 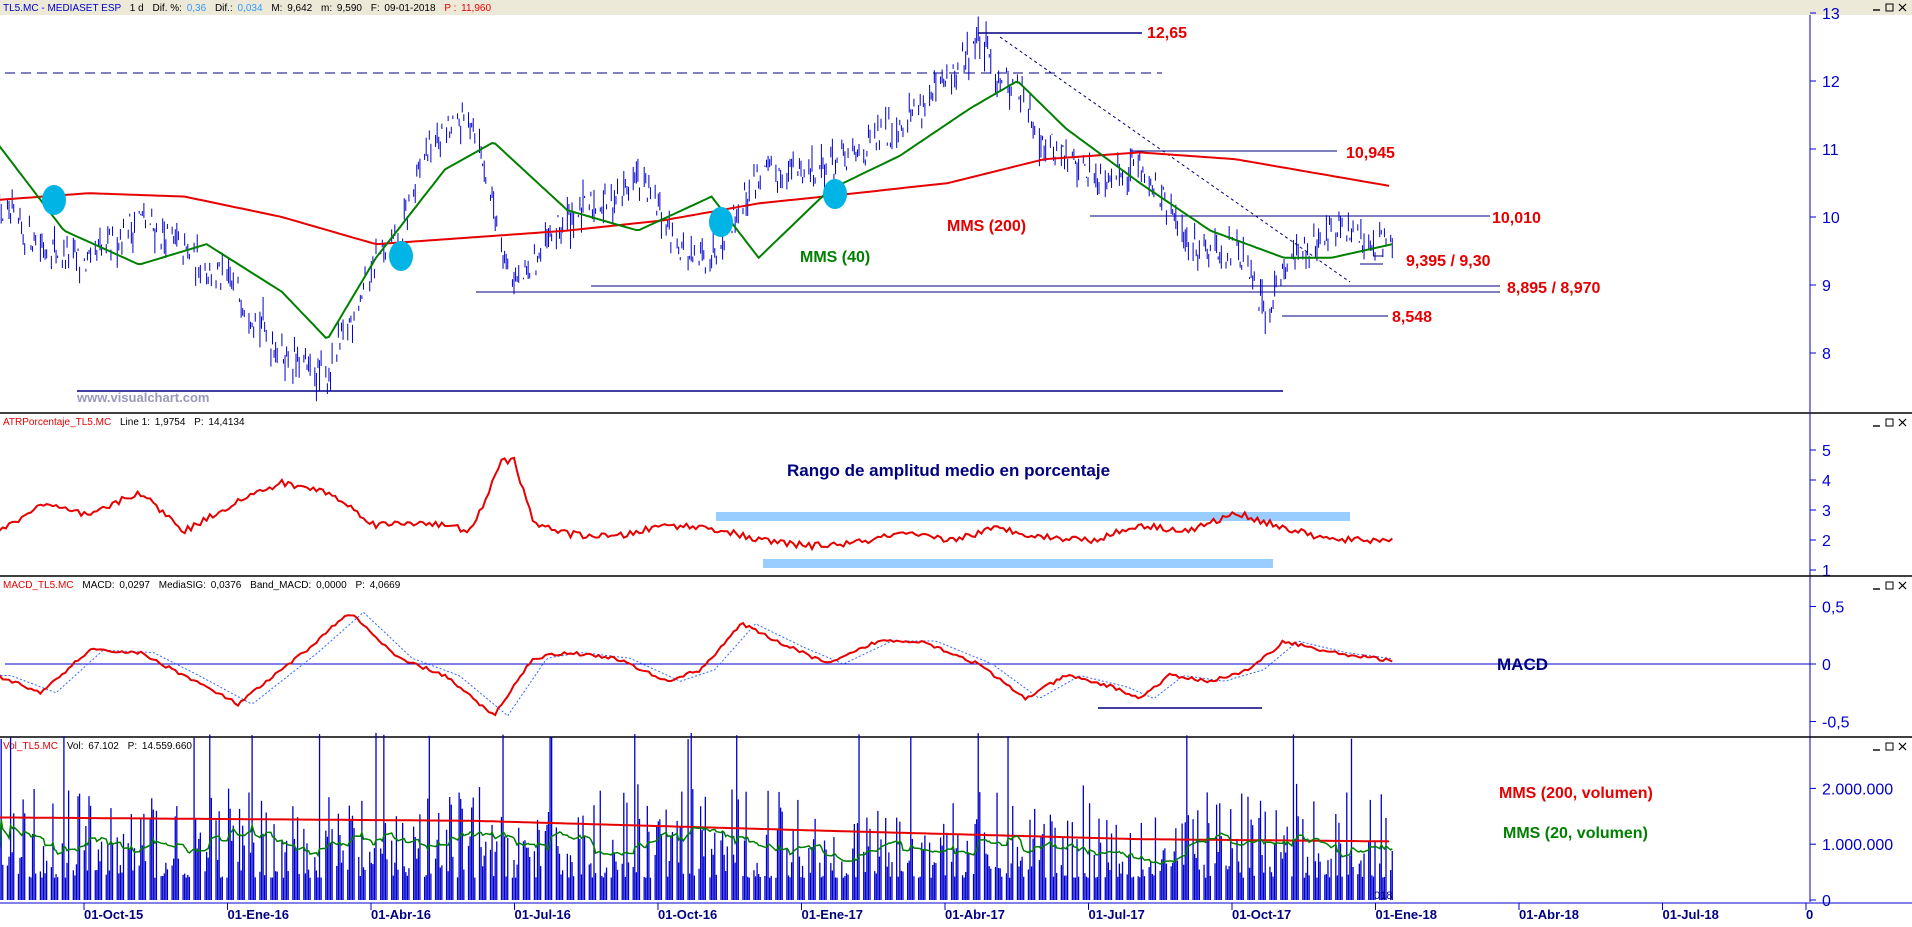 I want to click on atr-y-tick-label: 2, so click(x=1826, y=541).